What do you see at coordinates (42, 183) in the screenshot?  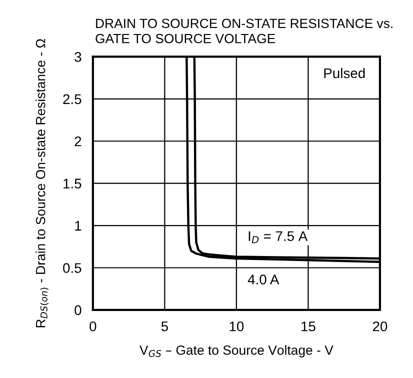 I see `y-axis-title: R$_{DS(on)}$ - Drain to Source On-state Resistance - Ω` at bounding box center [42, 183].